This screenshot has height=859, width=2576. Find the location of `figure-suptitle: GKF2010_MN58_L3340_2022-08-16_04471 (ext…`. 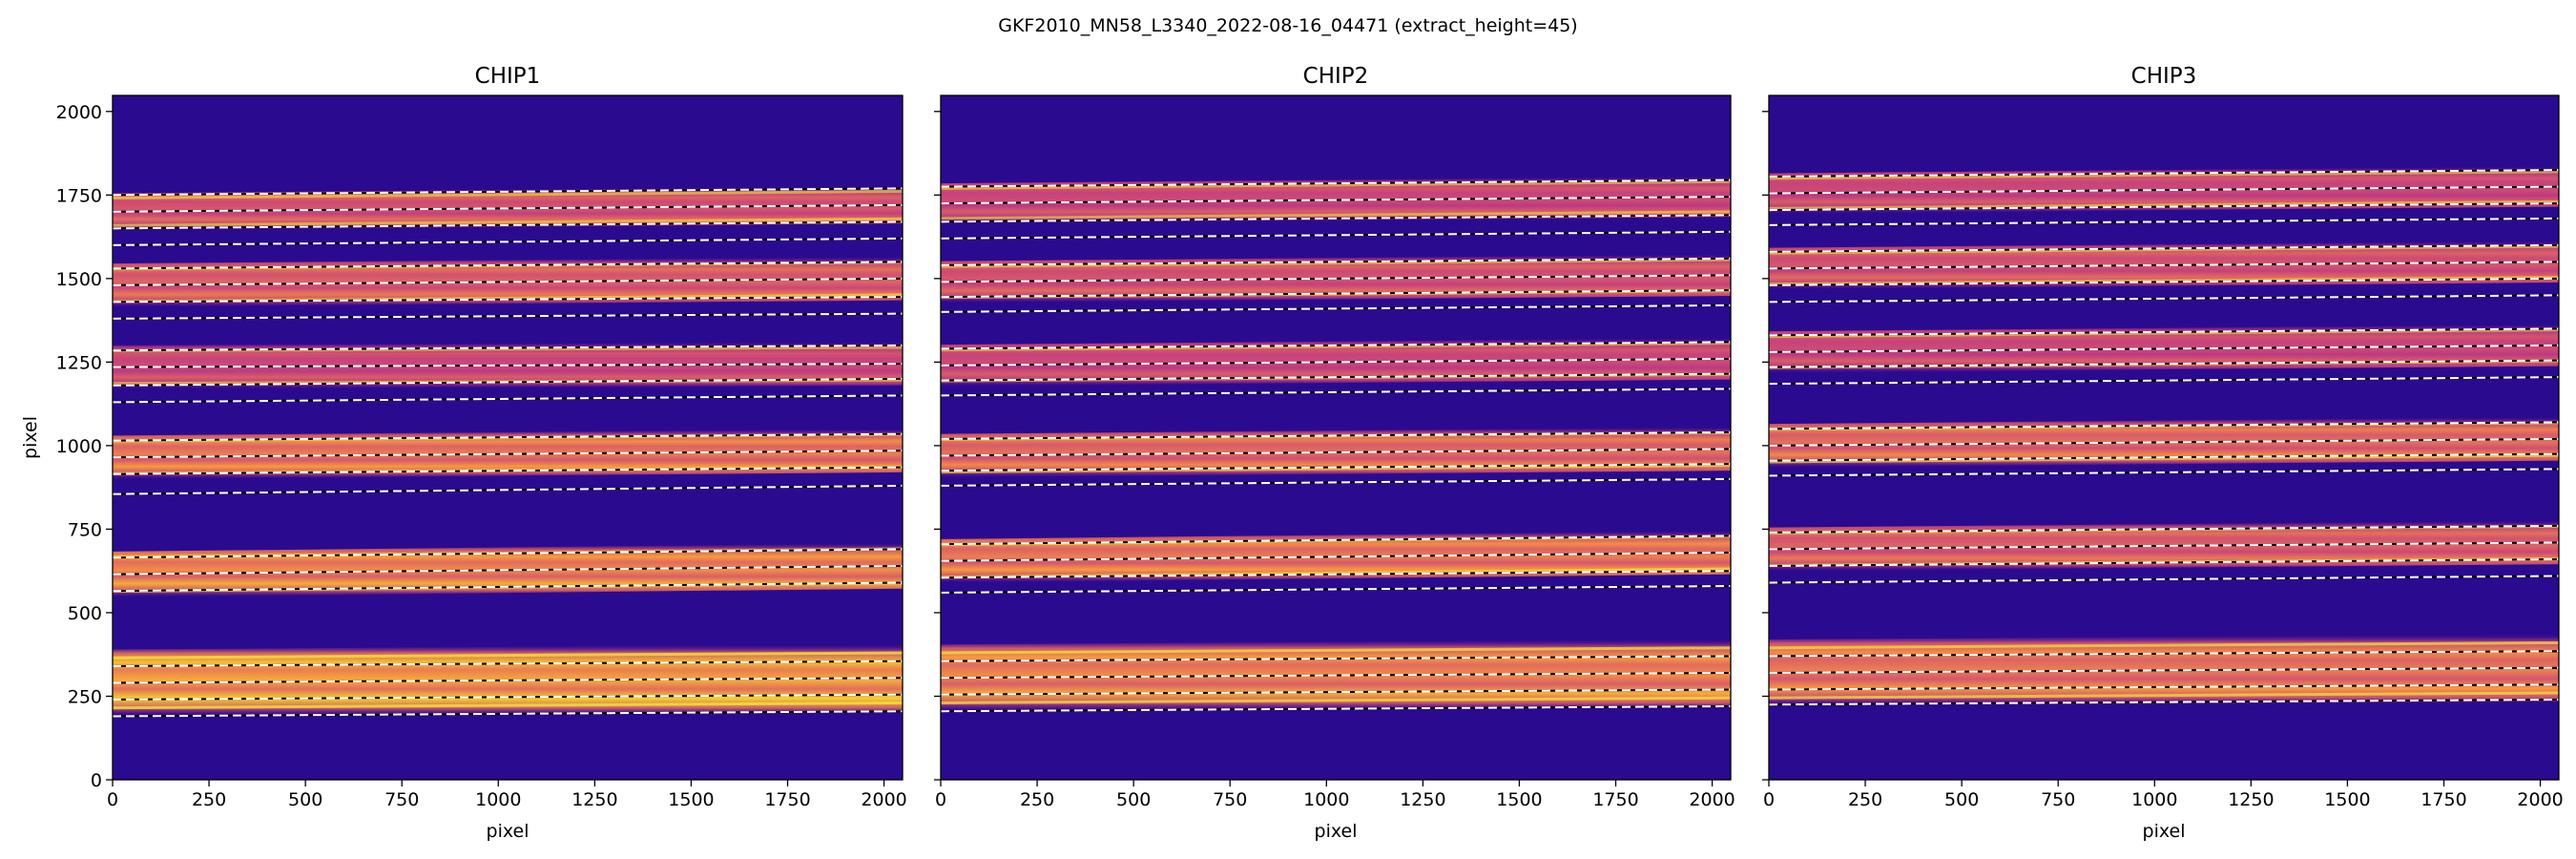

figure-suptitle: GKF2010_MN58_L3340_2022-08-16_04471 (ext… is located at coordinates (1287, 25).